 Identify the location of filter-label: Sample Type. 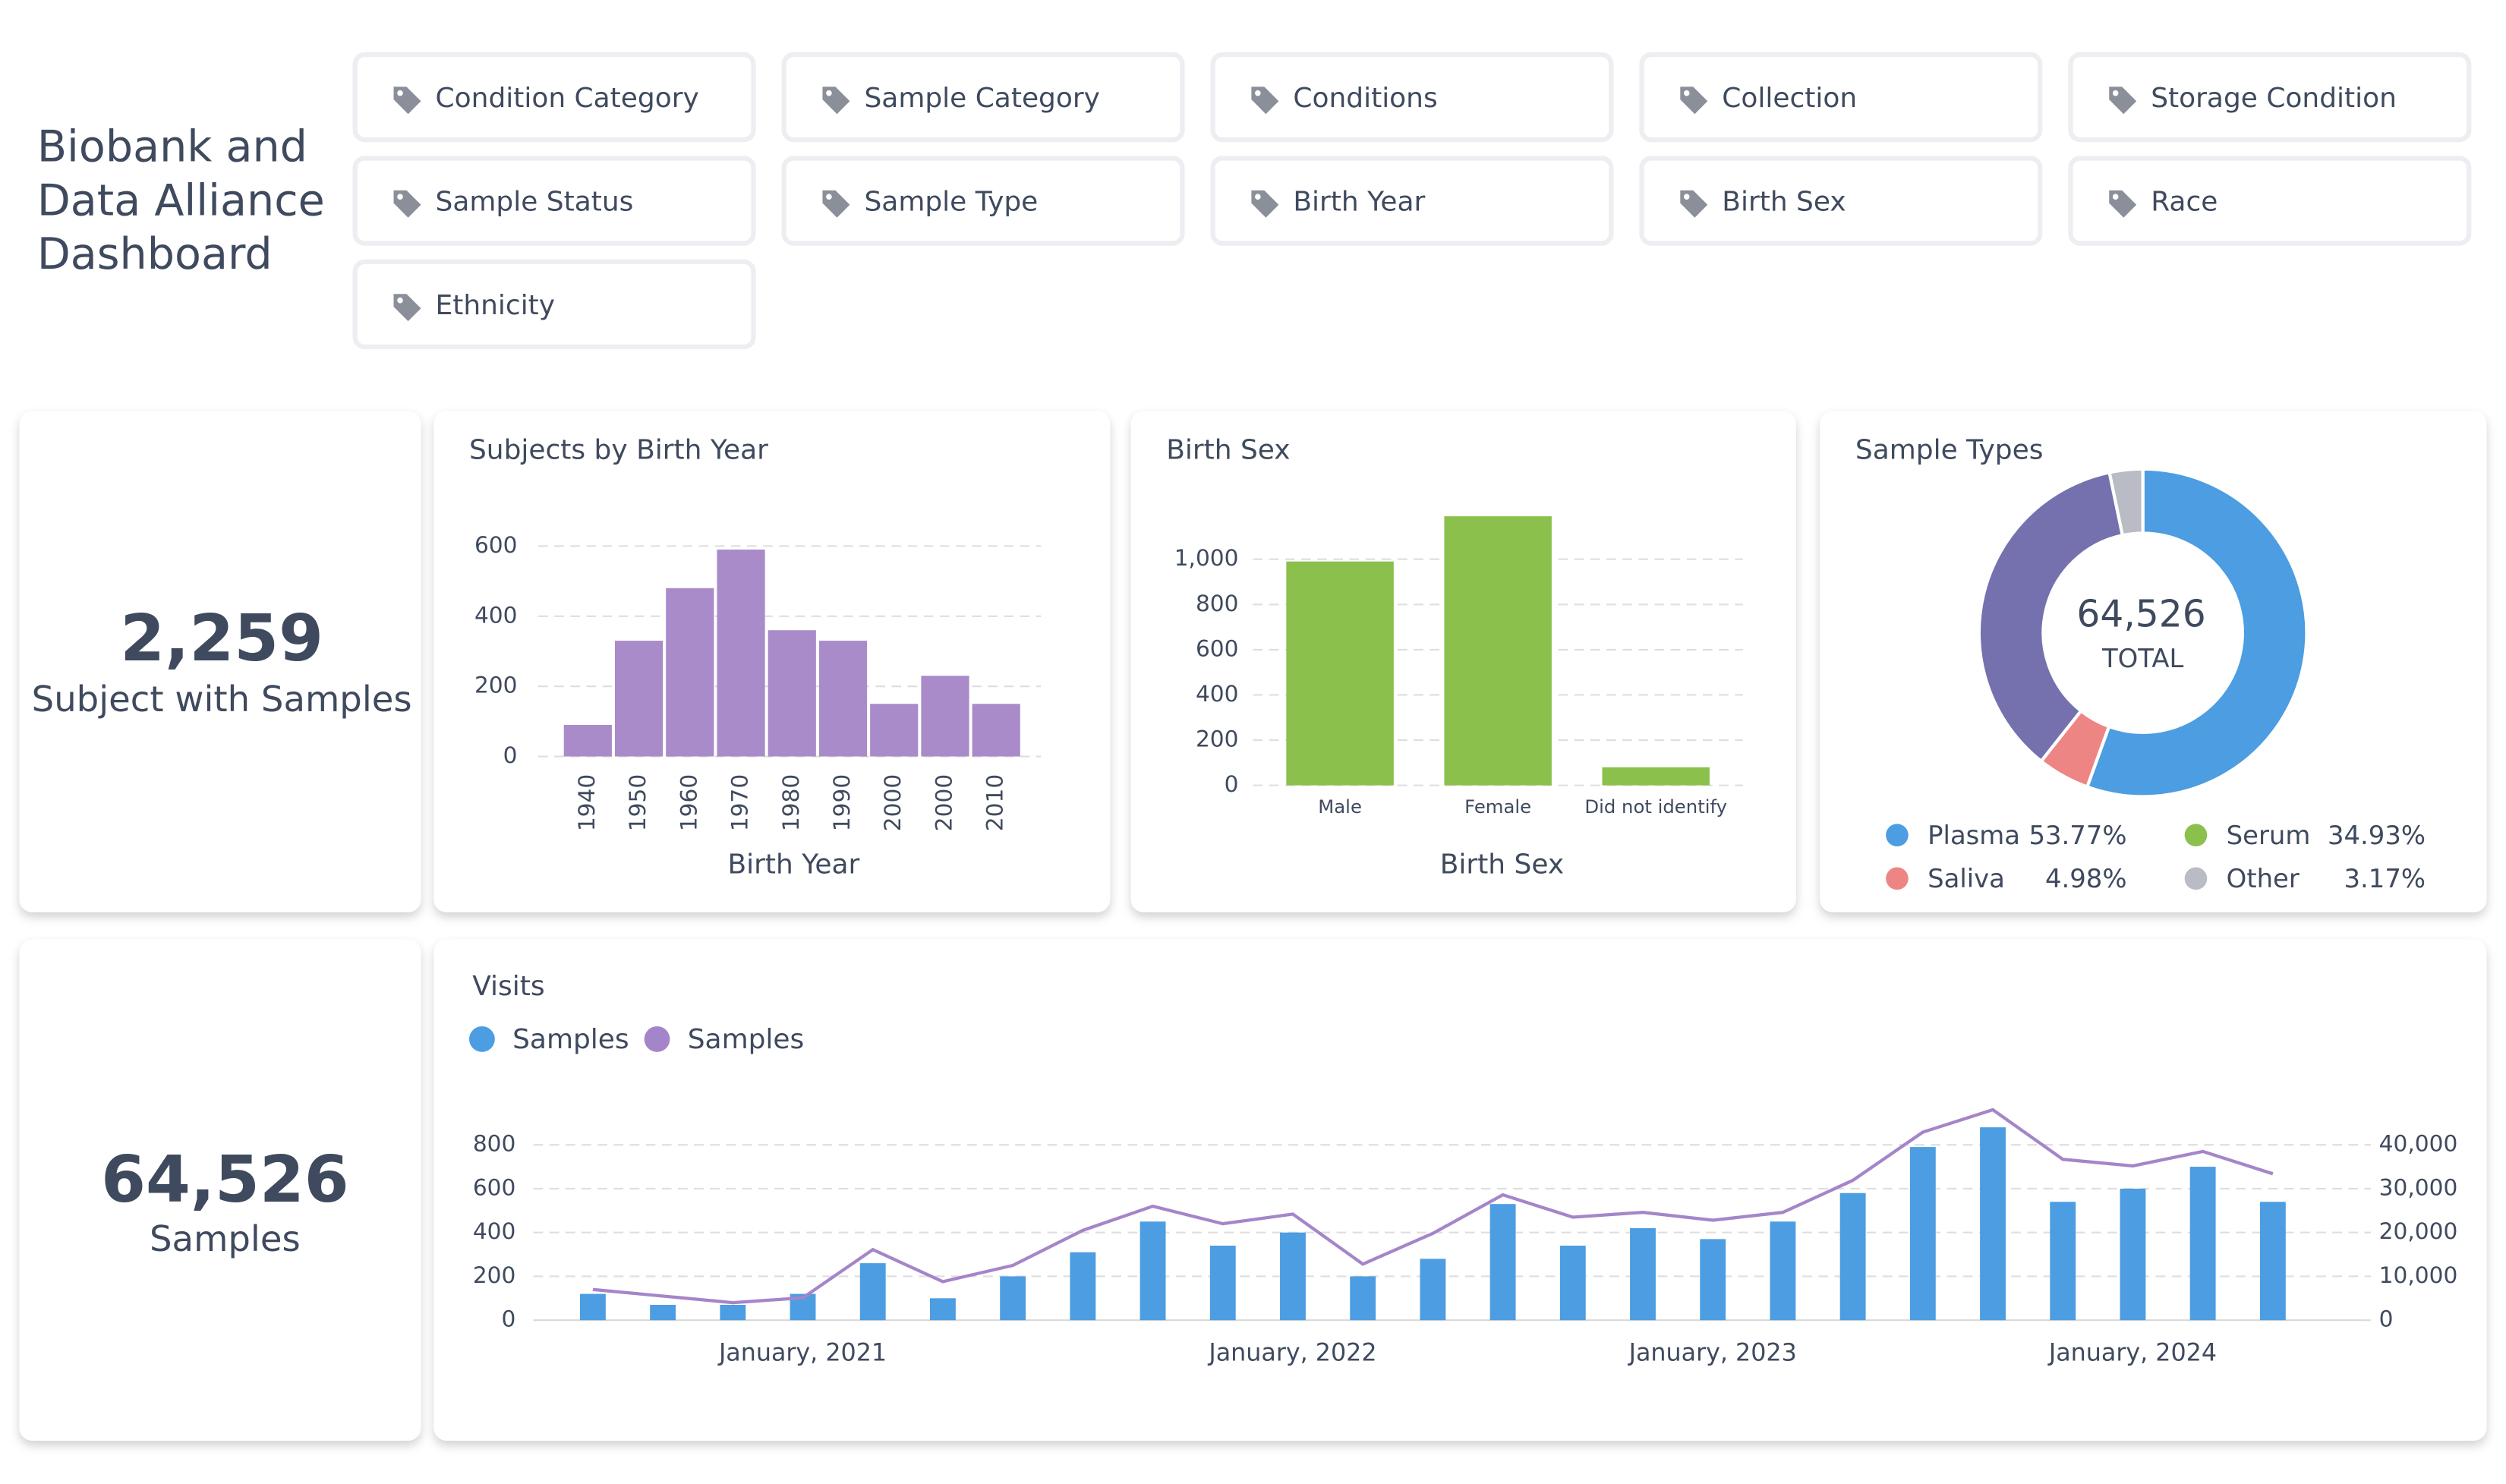
(951, 202).